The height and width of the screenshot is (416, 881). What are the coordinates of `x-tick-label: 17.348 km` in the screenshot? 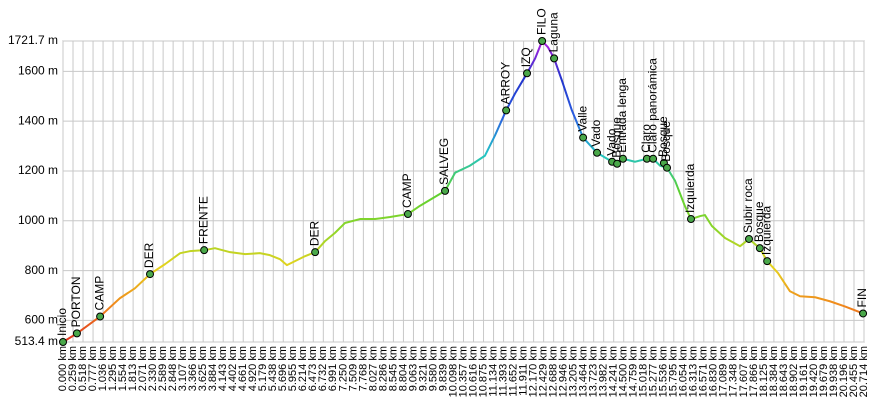 It's located at (734, 371).